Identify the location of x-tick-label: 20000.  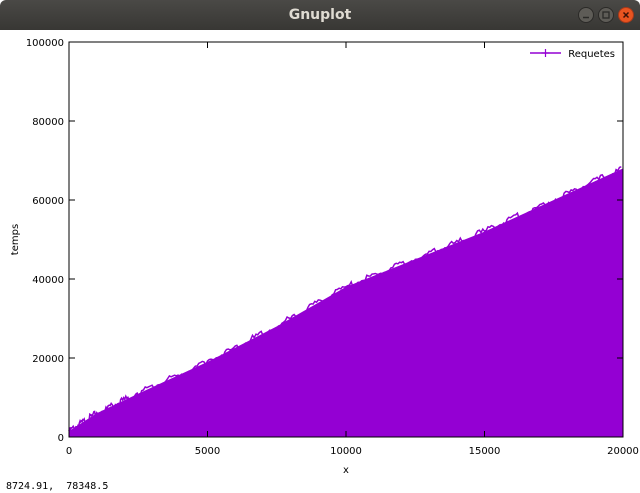
(623, 451).